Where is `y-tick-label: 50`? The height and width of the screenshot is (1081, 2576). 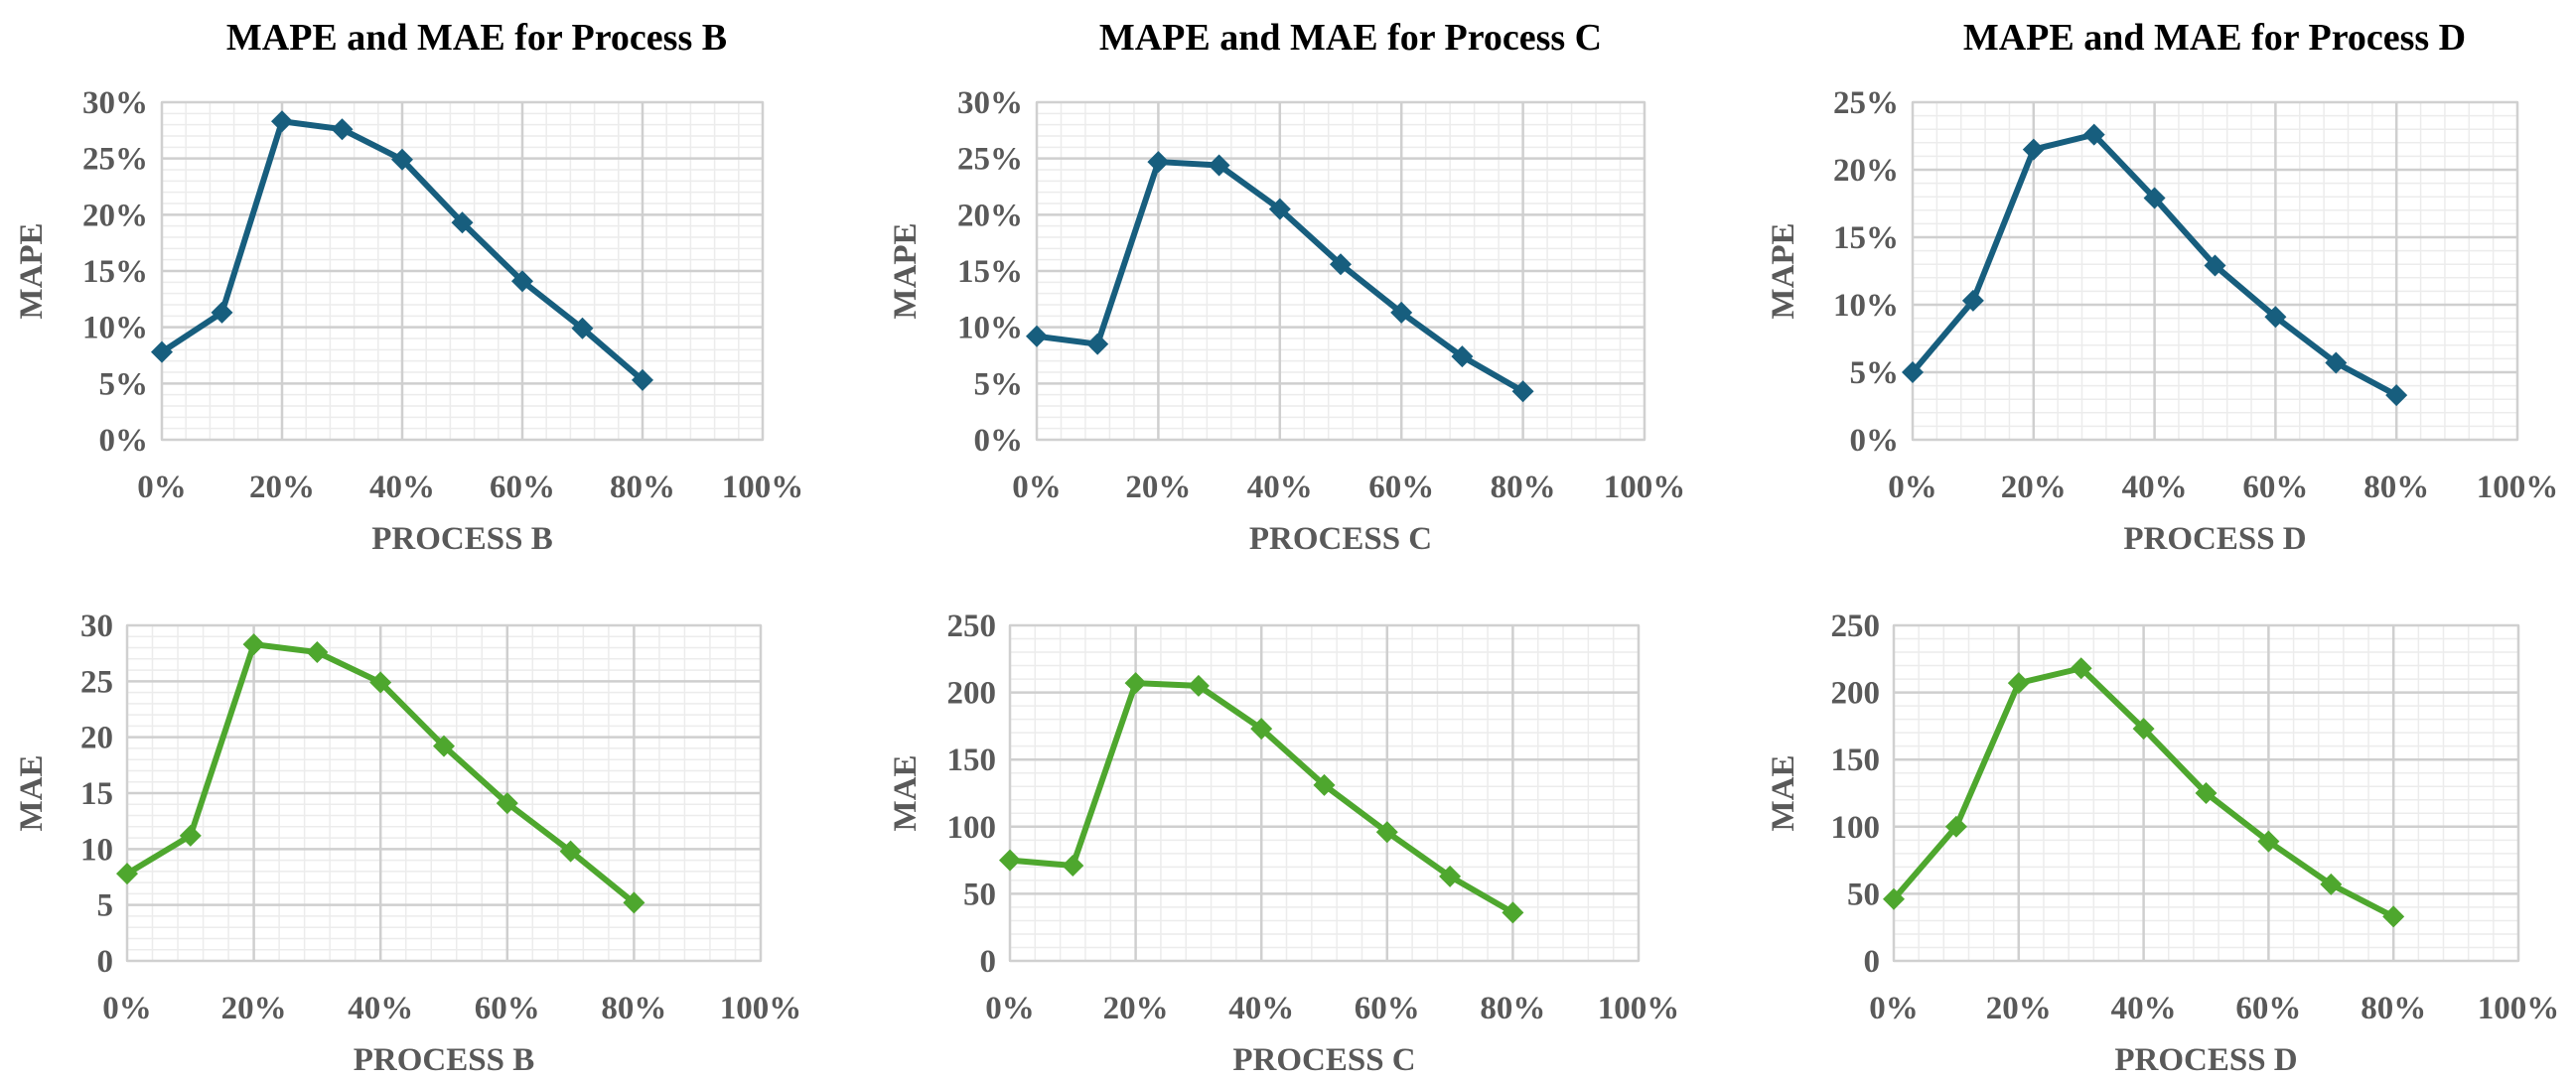
y-tick-label: 50 is located at coordinates (980, 894).